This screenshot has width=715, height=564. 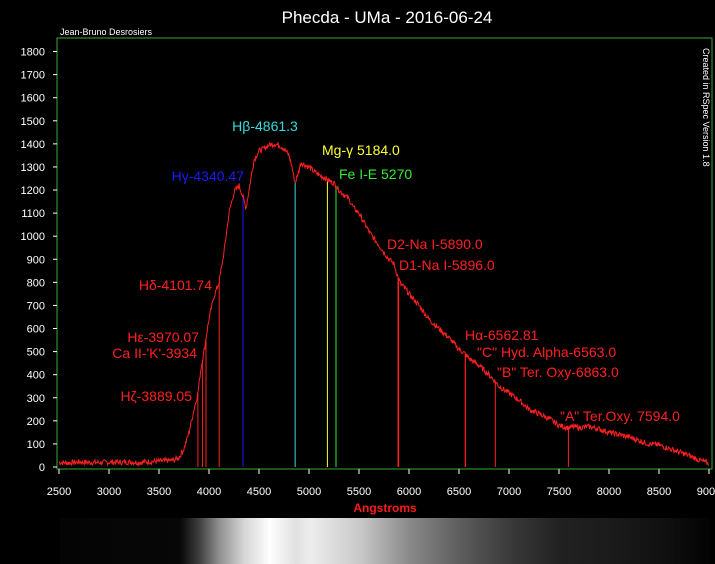 I want to click on line-label: Hδ-4101.74, so click(x=175, y=285).